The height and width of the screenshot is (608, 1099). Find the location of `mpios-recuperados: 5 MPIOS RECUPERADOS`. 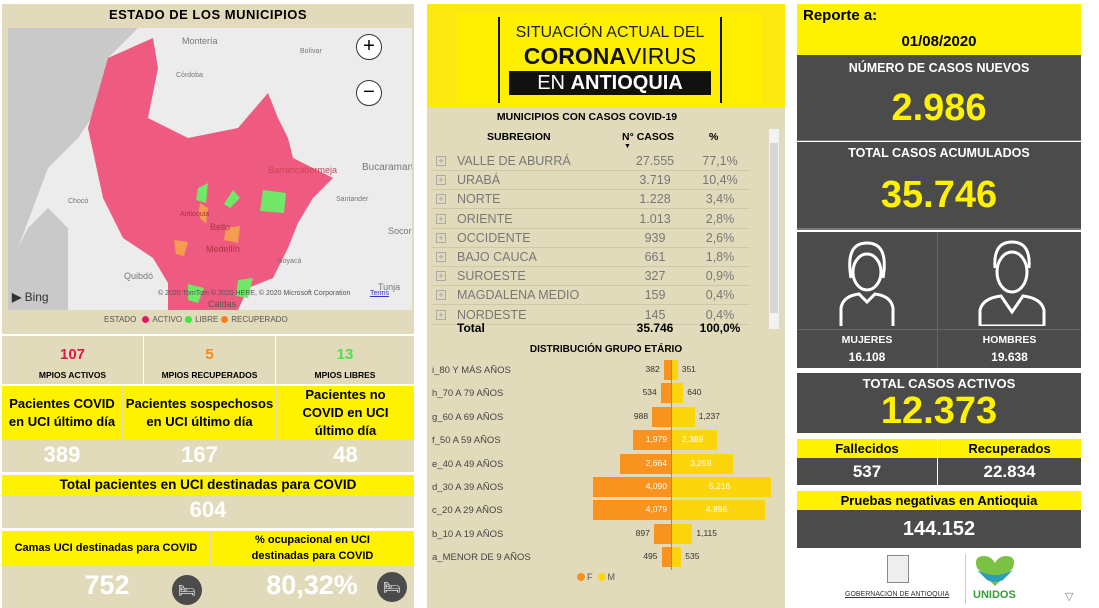

mpios-recuperados: 5 MPIOS RECUPERADOS is located at coordinates (210, 360).